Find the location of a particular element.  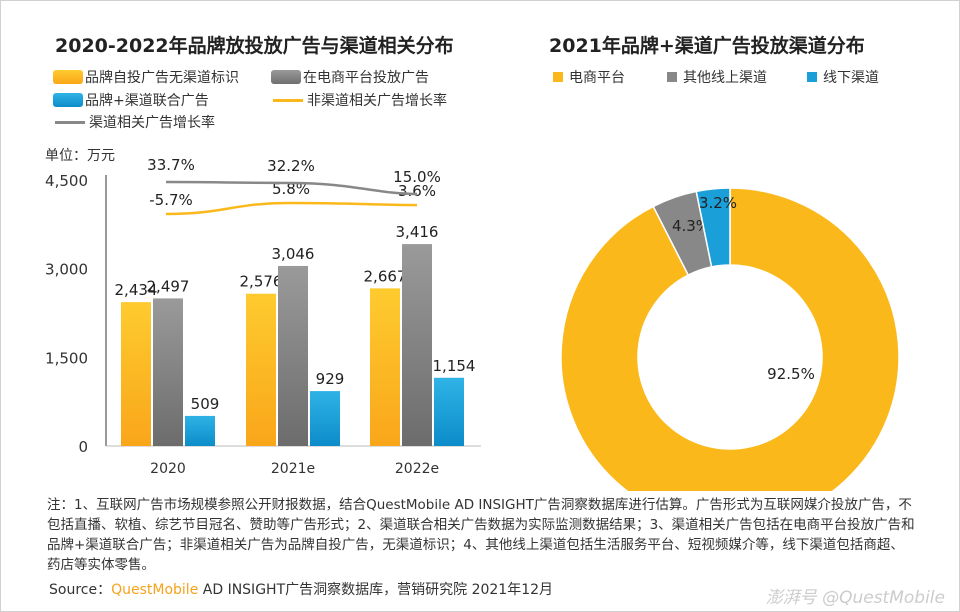

growth-data-label: 15.0% is located at coordinates (417, 177).